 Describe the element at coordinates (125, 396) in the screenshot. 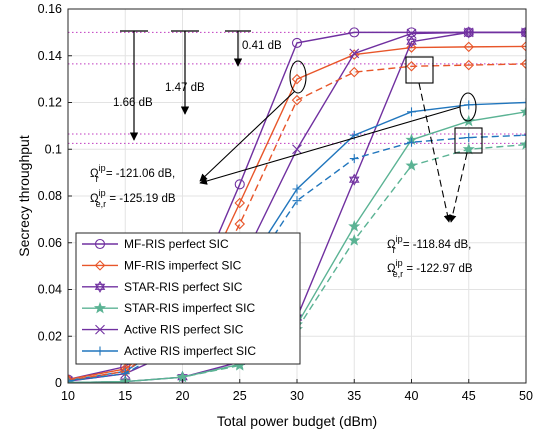

I see `x-tick-label: 15` at that location.